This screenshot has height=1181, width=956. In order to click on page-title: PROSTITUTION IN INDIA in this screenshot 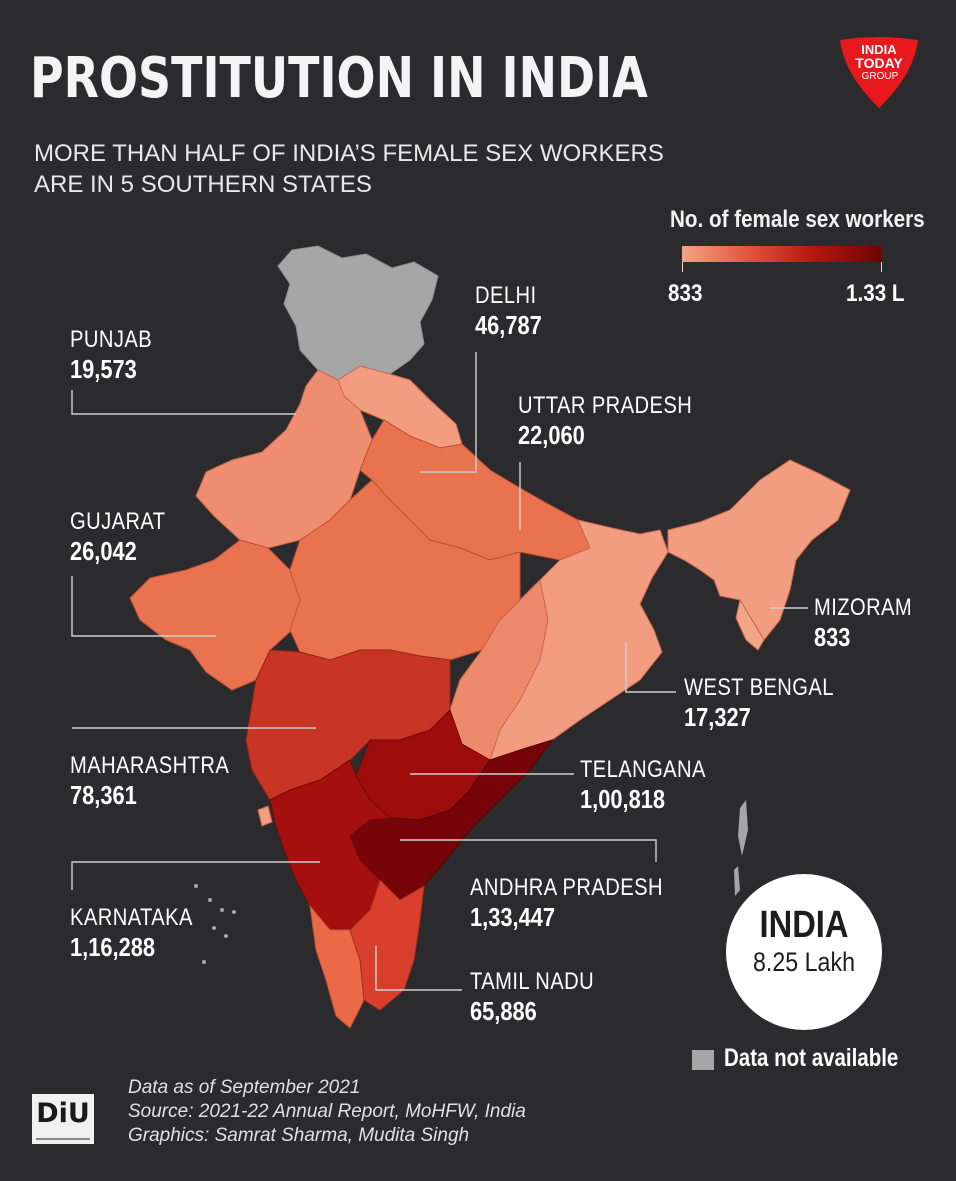, I will do `click(339, 78)`.